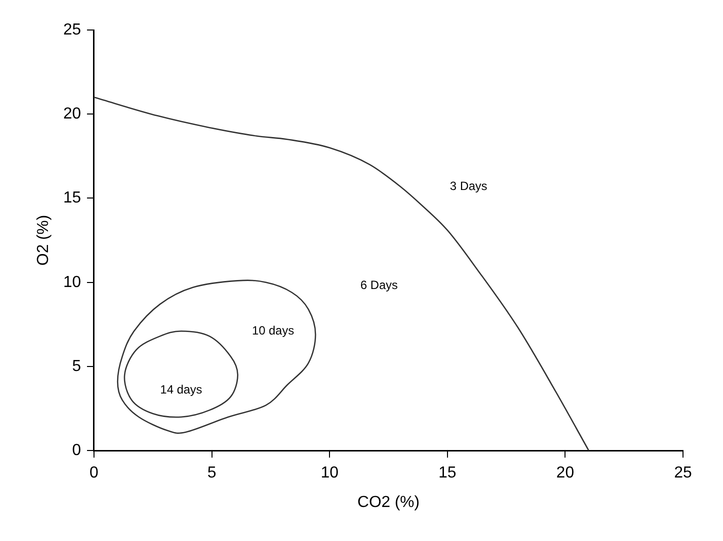 The height and width of the screenshot is (541, 723). I want to click on y-tick-label: 10, so click(72, 282).